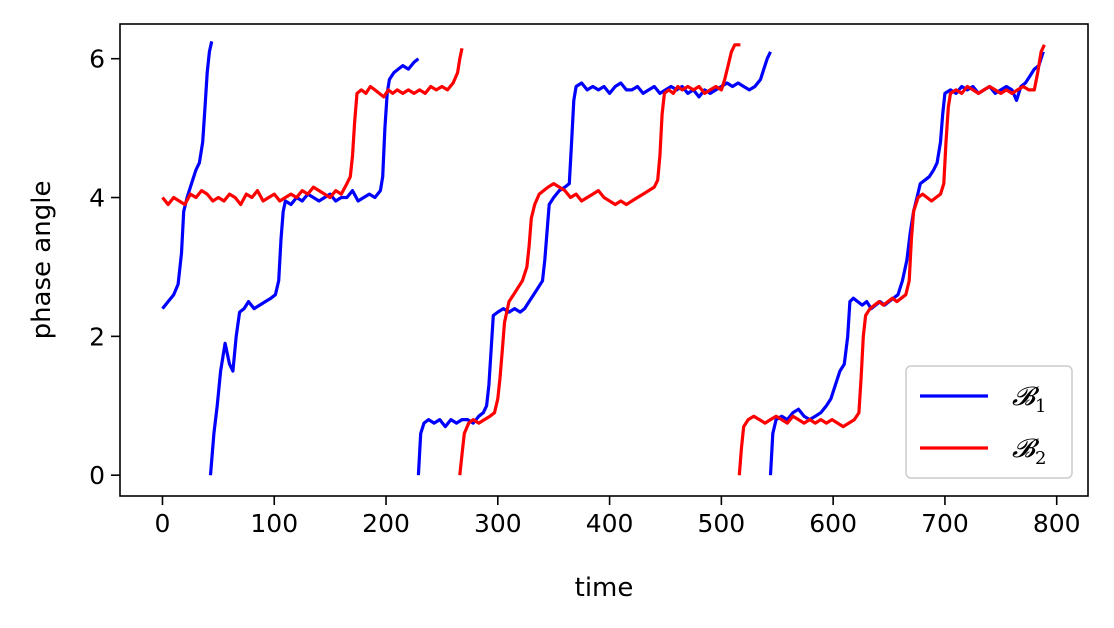 This screenshot has width=1114, height=628. What do you see at coordinates (274, 523) in the screenshot?
I see `x-tick-label: 100` at bounding box center [274, 523].